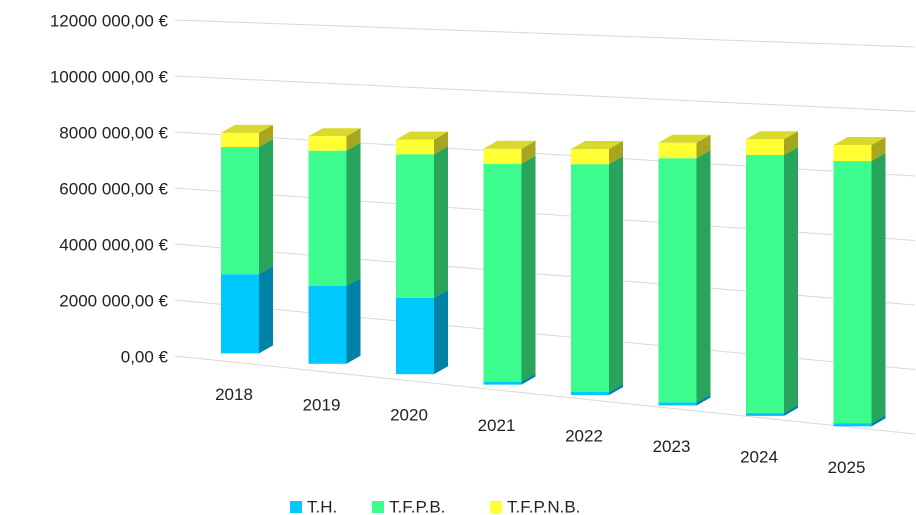 This screenshot has height=515, width=916. I want to click on x-tick-label: 2019, so click(322, 404).